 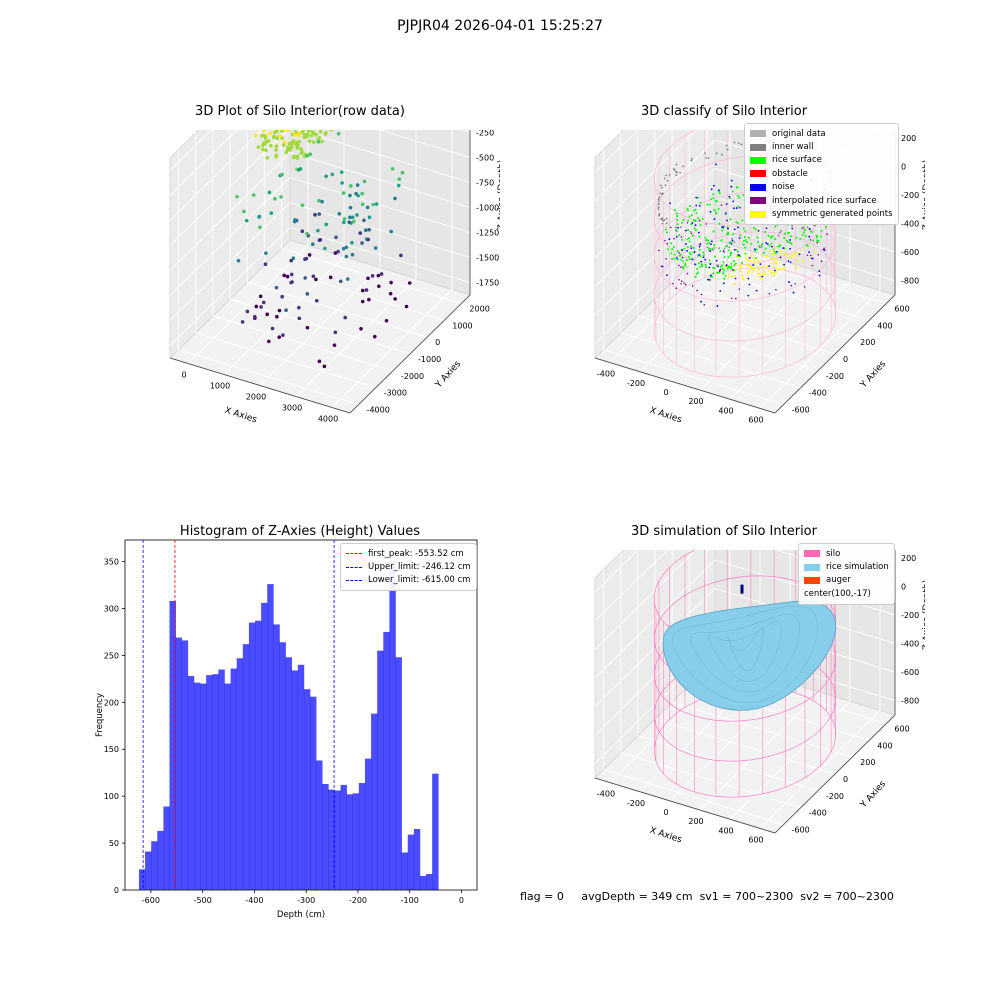 What do you see at coordinates (821, 133) in the screenshot?
I see `legend-entry: original data` at bounding box center [821, 133].